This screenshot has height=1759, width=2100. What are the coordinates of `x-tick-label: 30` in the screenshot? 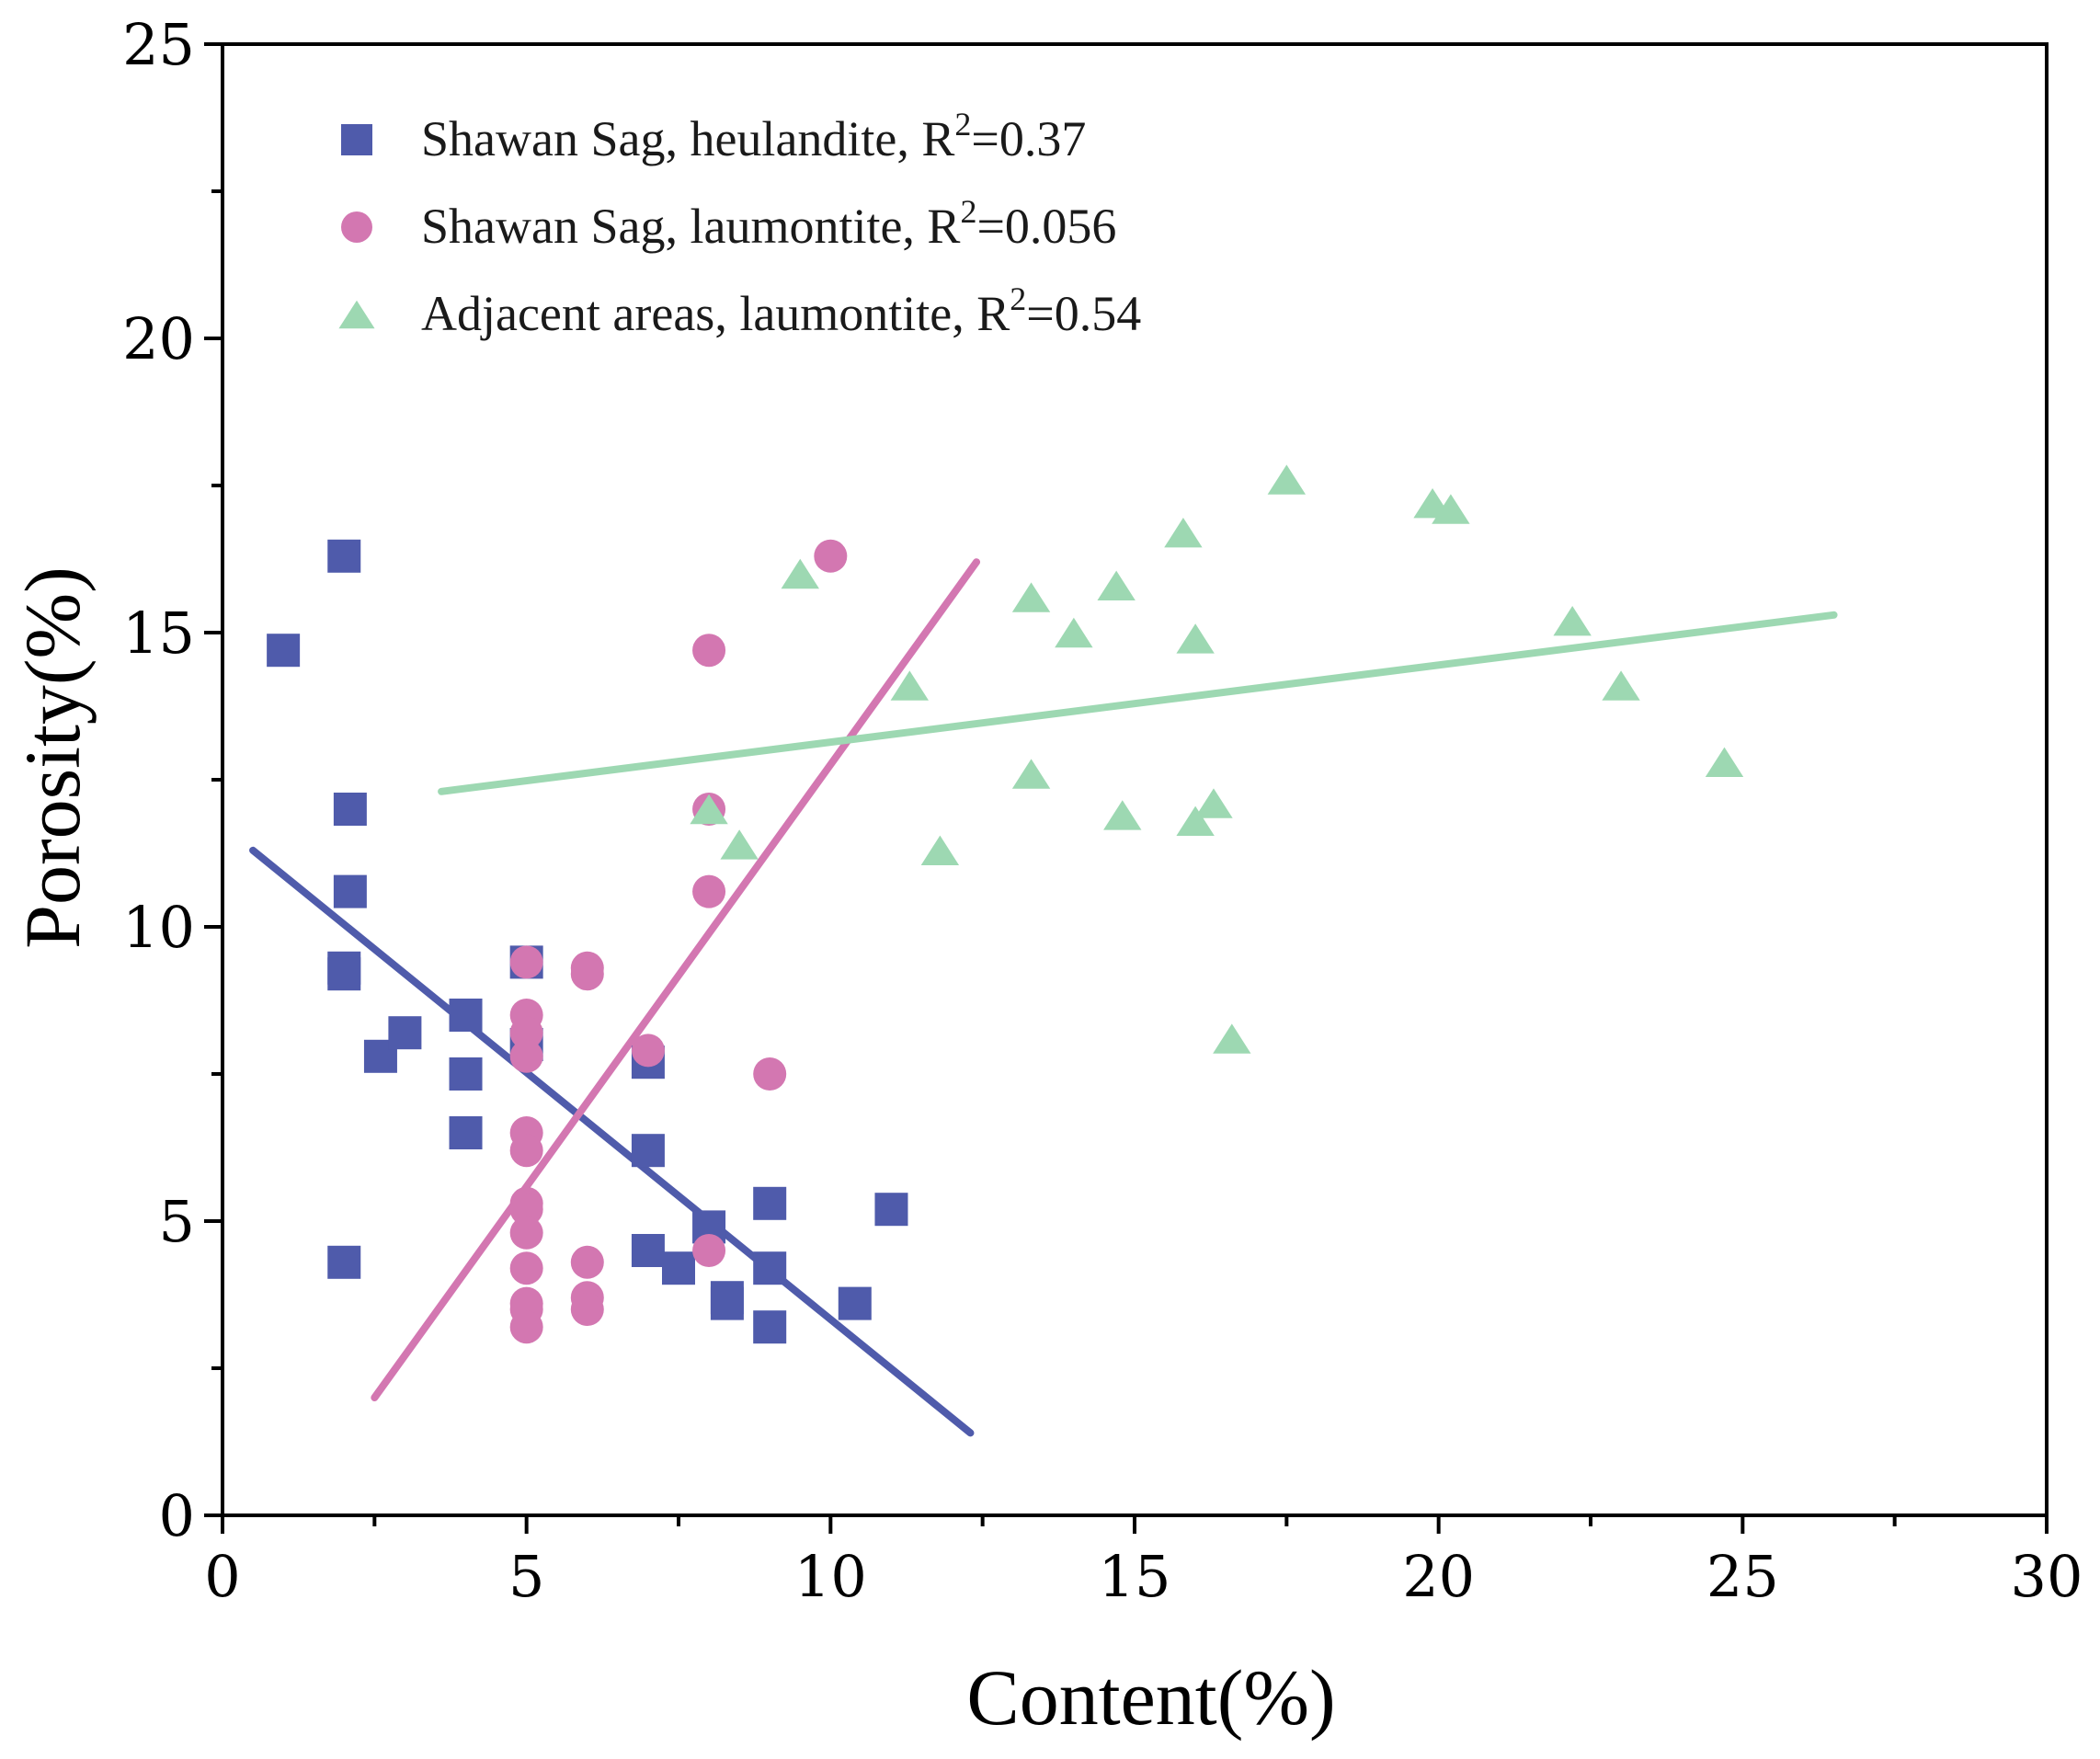 It's located at (2047, 1576).